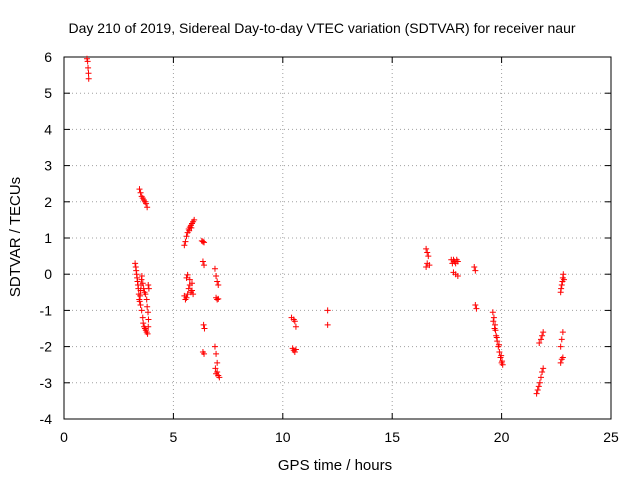 The width and height of the screenshot is (640, 480). I want to click on y-tick-label: 2, so click(48, 202).